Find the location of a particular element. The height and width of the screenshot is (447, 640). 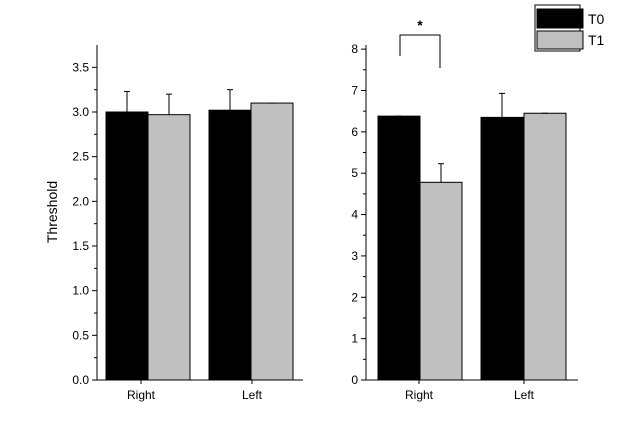

y-tick-label: 2.5 is located at coordinates (80, 157).